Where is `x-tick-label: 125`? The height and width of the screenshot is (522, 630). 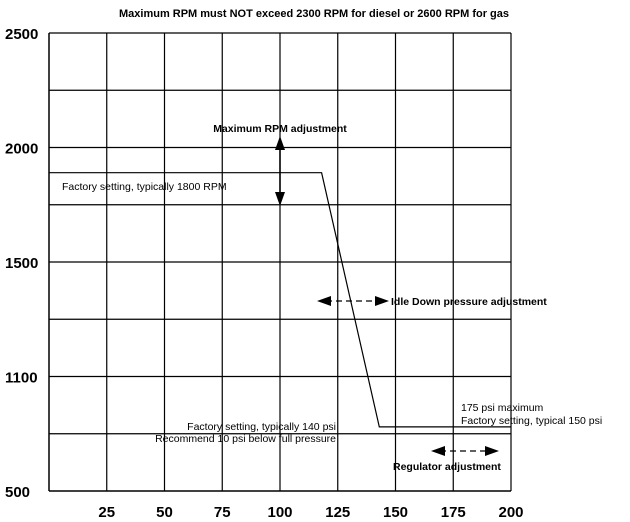 x-tick-label: 125 is located at coordinates (337, 512).